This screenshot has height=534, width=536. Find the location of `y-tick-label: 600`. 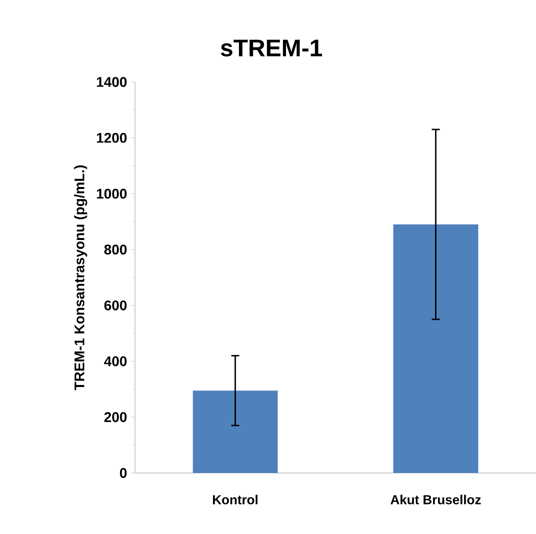

y-tick-label: 600 is located at coordinates (115, 305).